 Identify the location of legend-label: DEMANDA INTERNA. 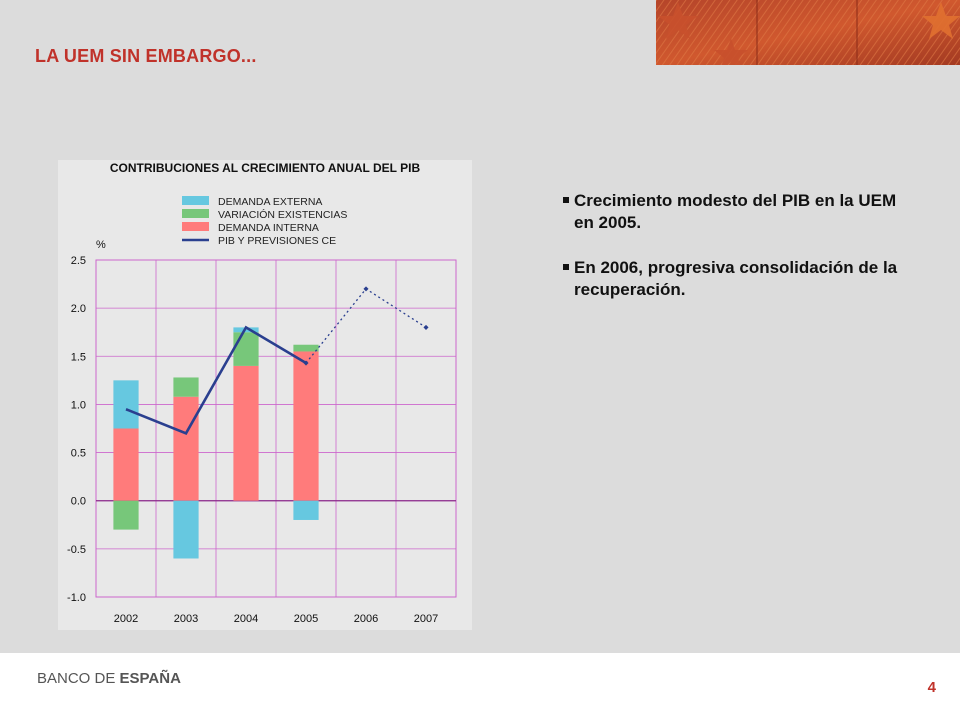
(268, 228).